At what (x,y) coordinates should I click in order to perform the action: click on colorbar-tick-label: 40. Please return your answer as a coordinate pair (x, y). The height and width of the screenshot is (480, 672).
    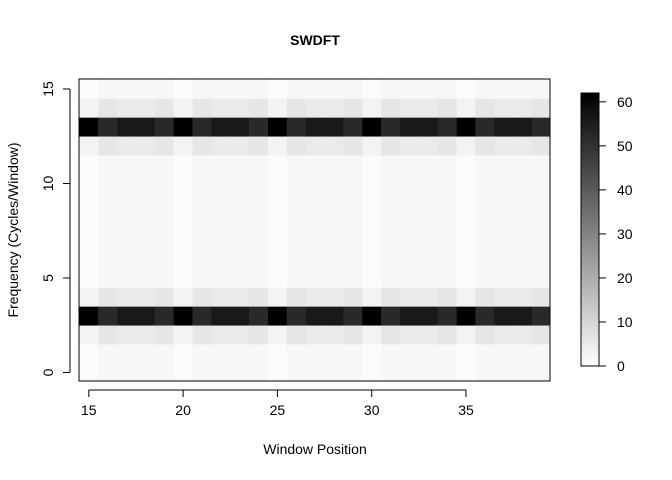
    Looking at the image, I should click on (625, 190).